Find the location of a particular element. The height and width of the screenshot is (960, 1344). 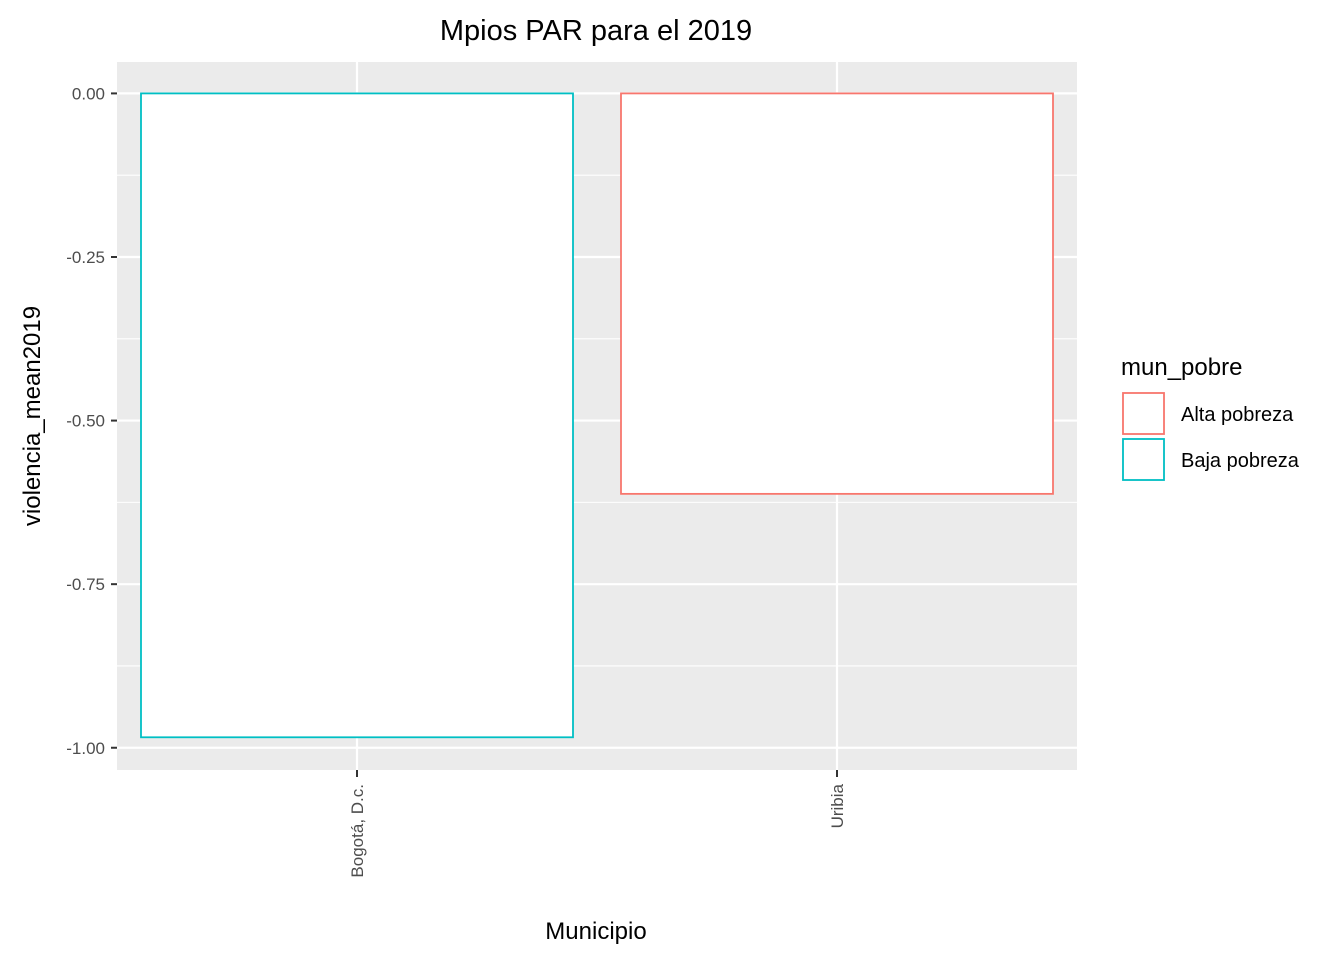

legend: mun_pobre Alta pobreza Baja pobreza is located at coordinates (1210, 417).